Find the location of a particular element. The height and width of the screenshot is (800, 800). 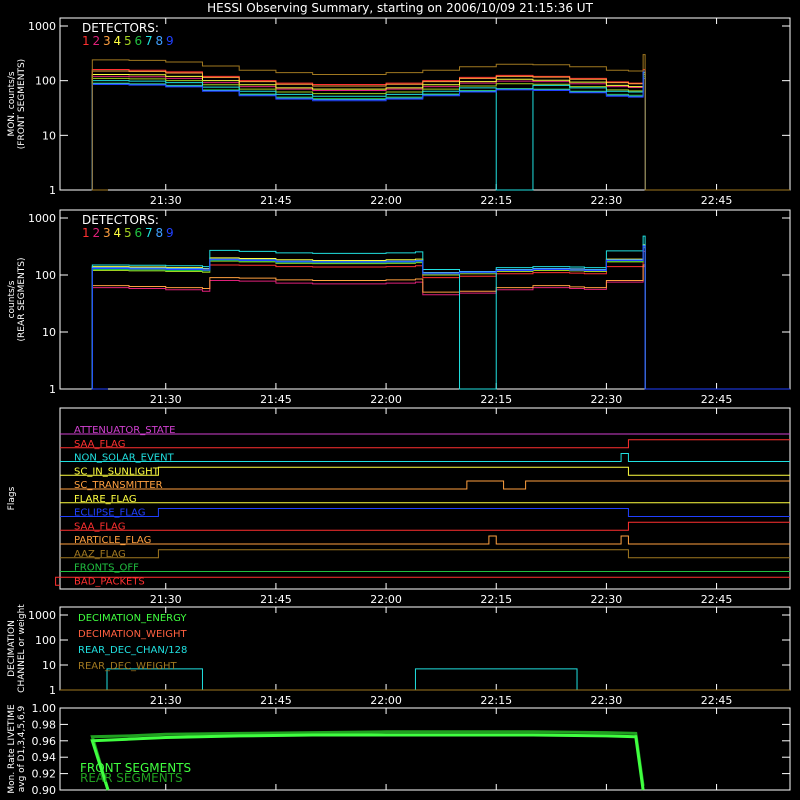

decimation-legend-item: DECIMATION_WEIGHT is located at coordinates (132, 634).